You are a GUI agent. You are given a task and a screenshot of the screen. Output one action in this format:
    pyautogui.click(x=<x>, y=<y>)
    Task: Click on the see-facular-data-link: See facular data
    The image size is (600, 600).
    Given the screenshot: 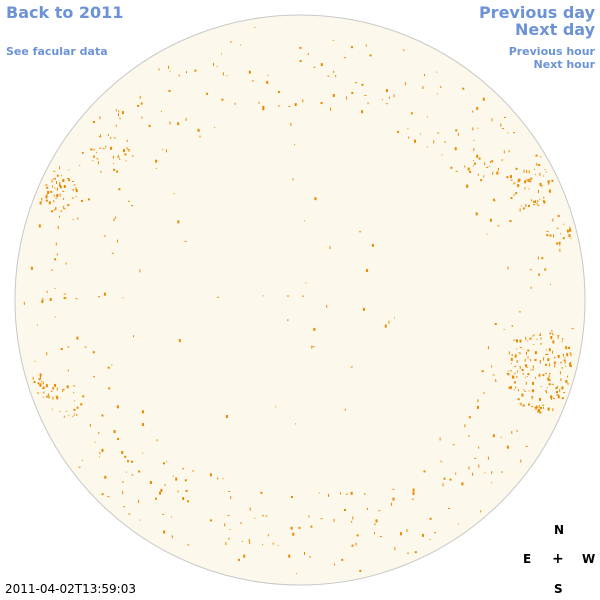 What is the action you would take?
    pyautogui.click(x=57, y=51)
    